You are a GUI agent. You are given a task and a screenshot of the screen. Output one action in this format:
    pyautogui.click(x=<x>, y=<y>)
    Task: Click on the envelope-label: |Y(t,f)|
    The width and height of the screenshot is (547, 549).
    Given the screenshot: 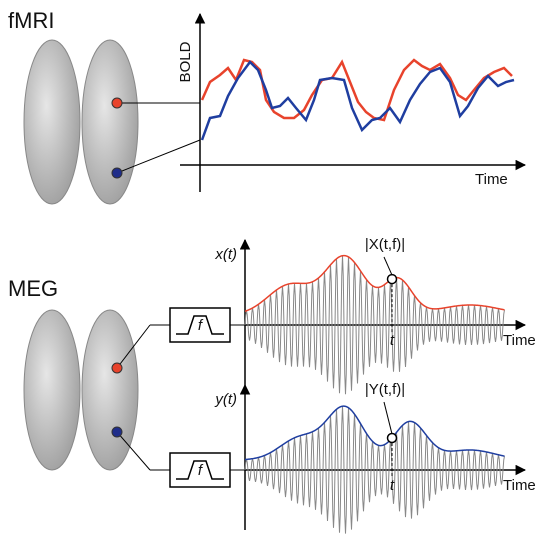 What is the action you would take?
    pyautogui.click(x=385, y=389)
    